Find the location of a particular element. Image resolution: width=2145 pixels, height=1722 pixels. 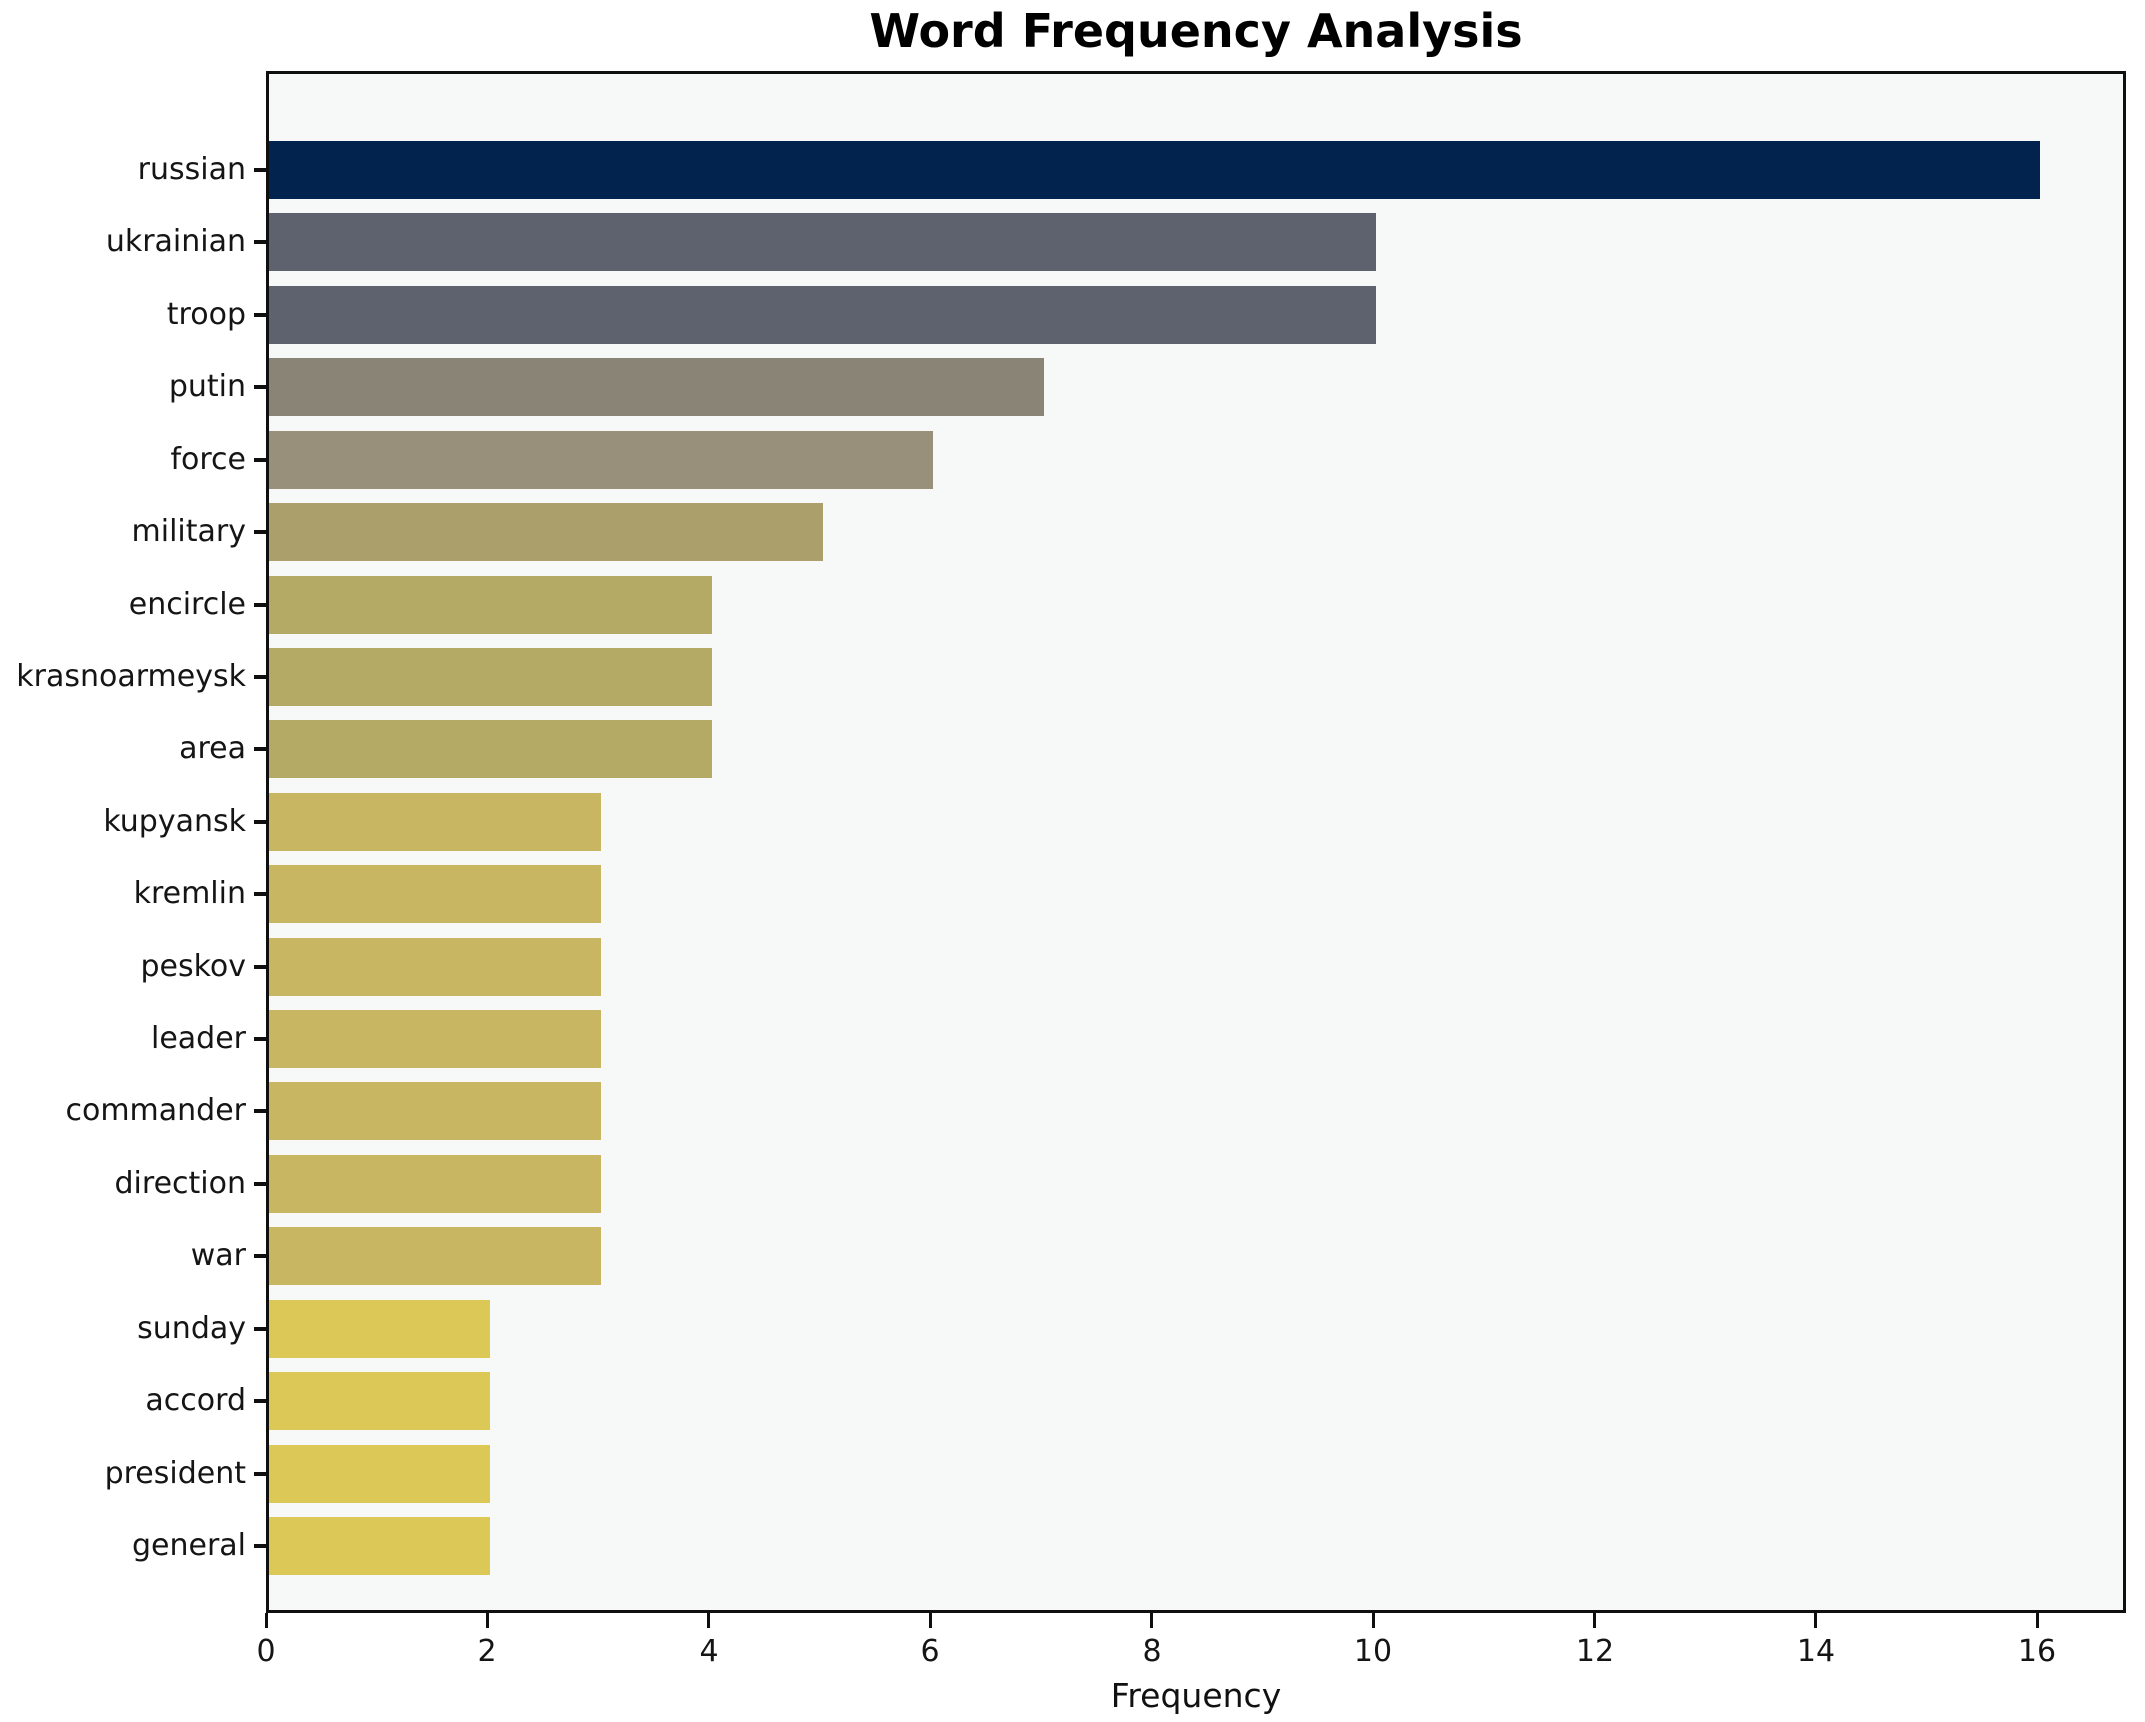

y-tick-label-sunday: sunday is located at coordinates (191, 1328).